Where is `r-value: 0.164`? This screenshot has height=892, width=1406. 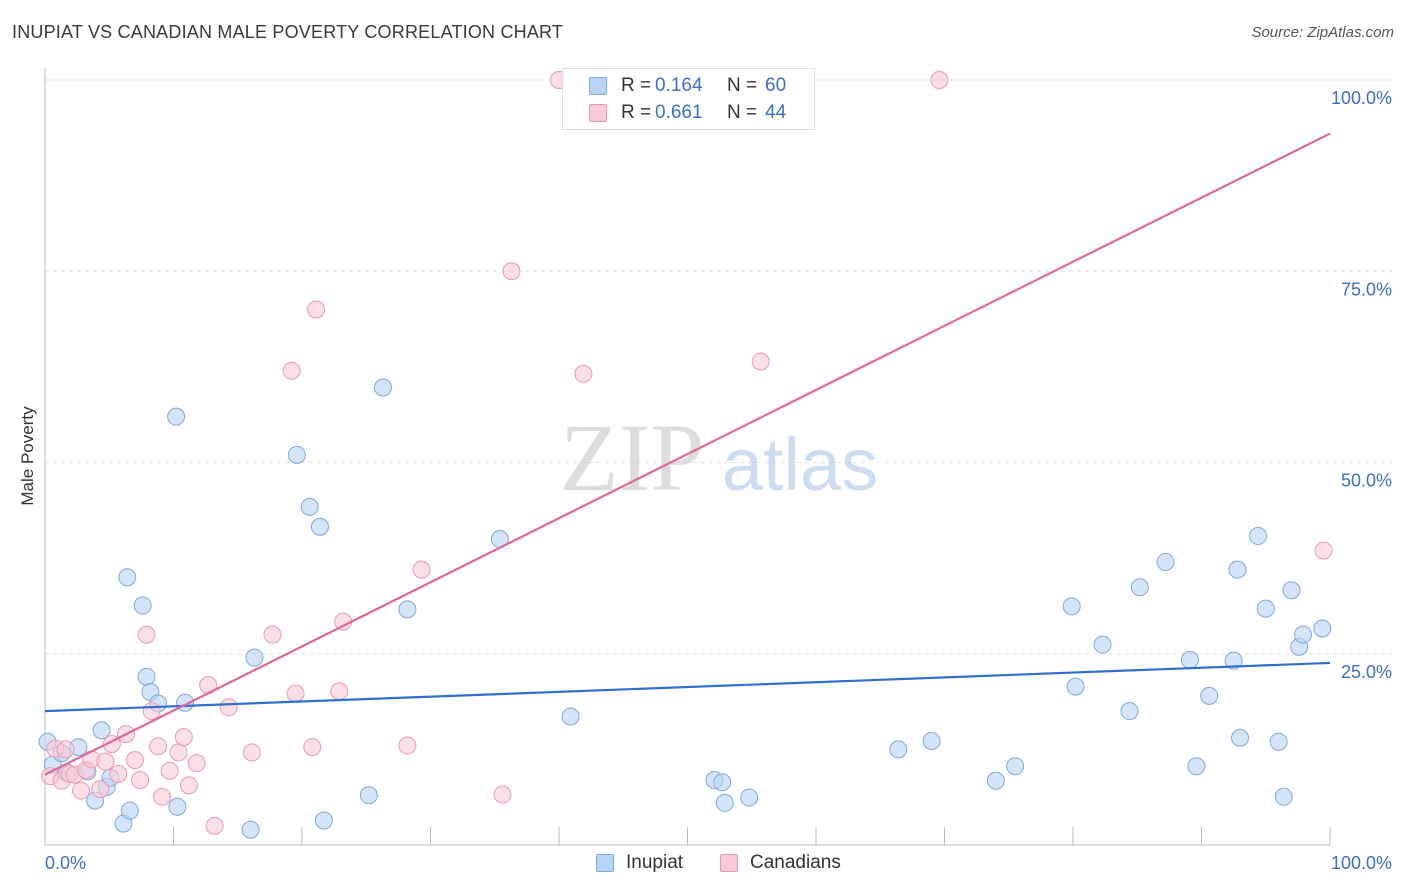
r-value: 0.164 is located at coordinates (679, 85).